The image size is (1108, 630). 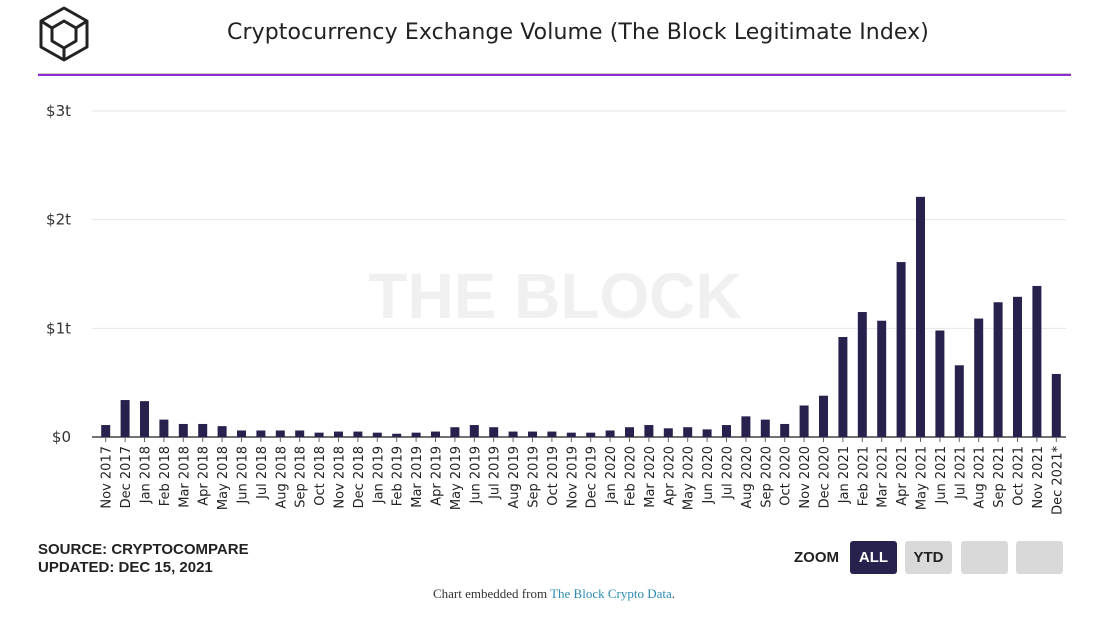 I want to click on x-tick-label: Jan 2019, so click(x=378, y=475).